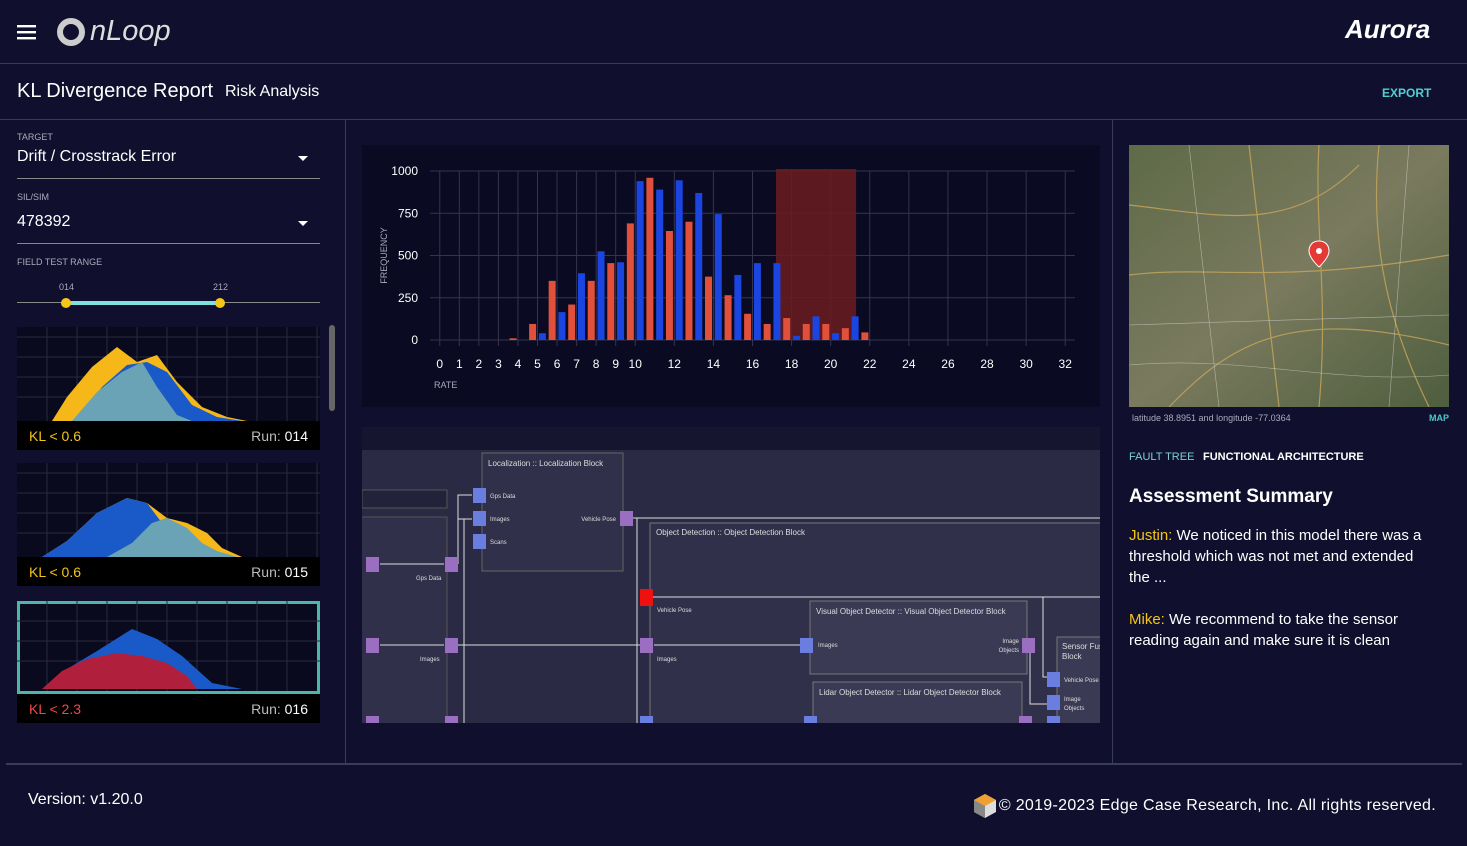 This screenshot has height=846, width=1467. I want to click on run-card: KL < 0.6 Run: 015, so click(168, 524).